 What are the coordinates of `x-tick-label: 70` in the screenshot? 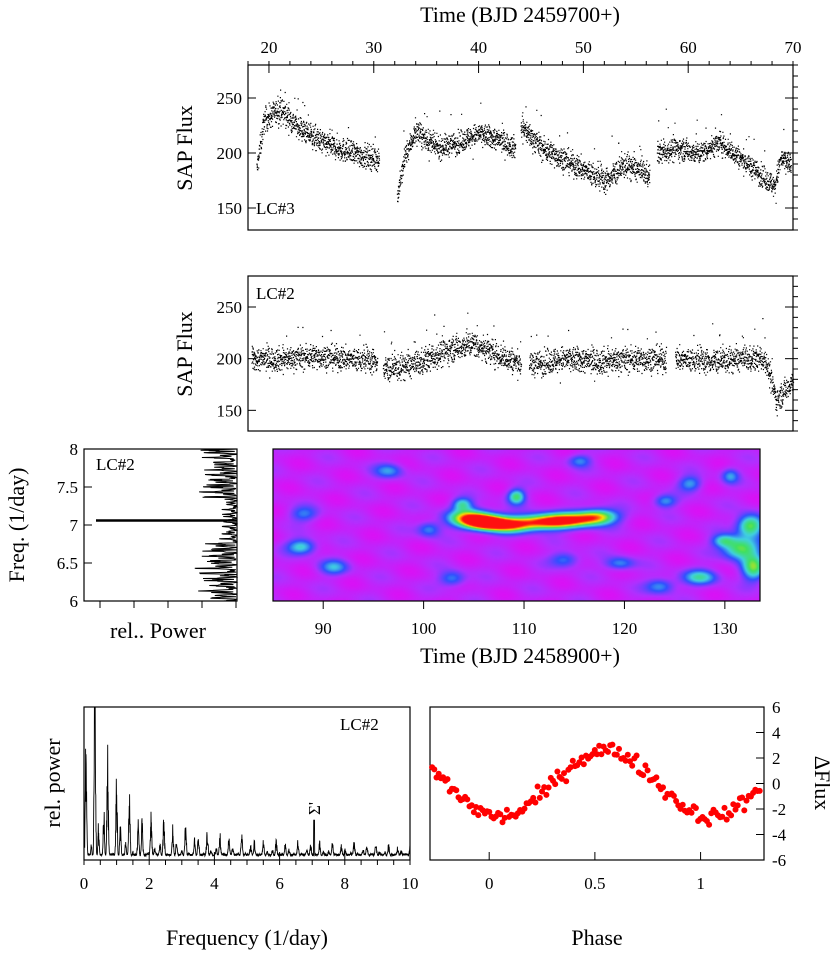 It's located at (793, 47).